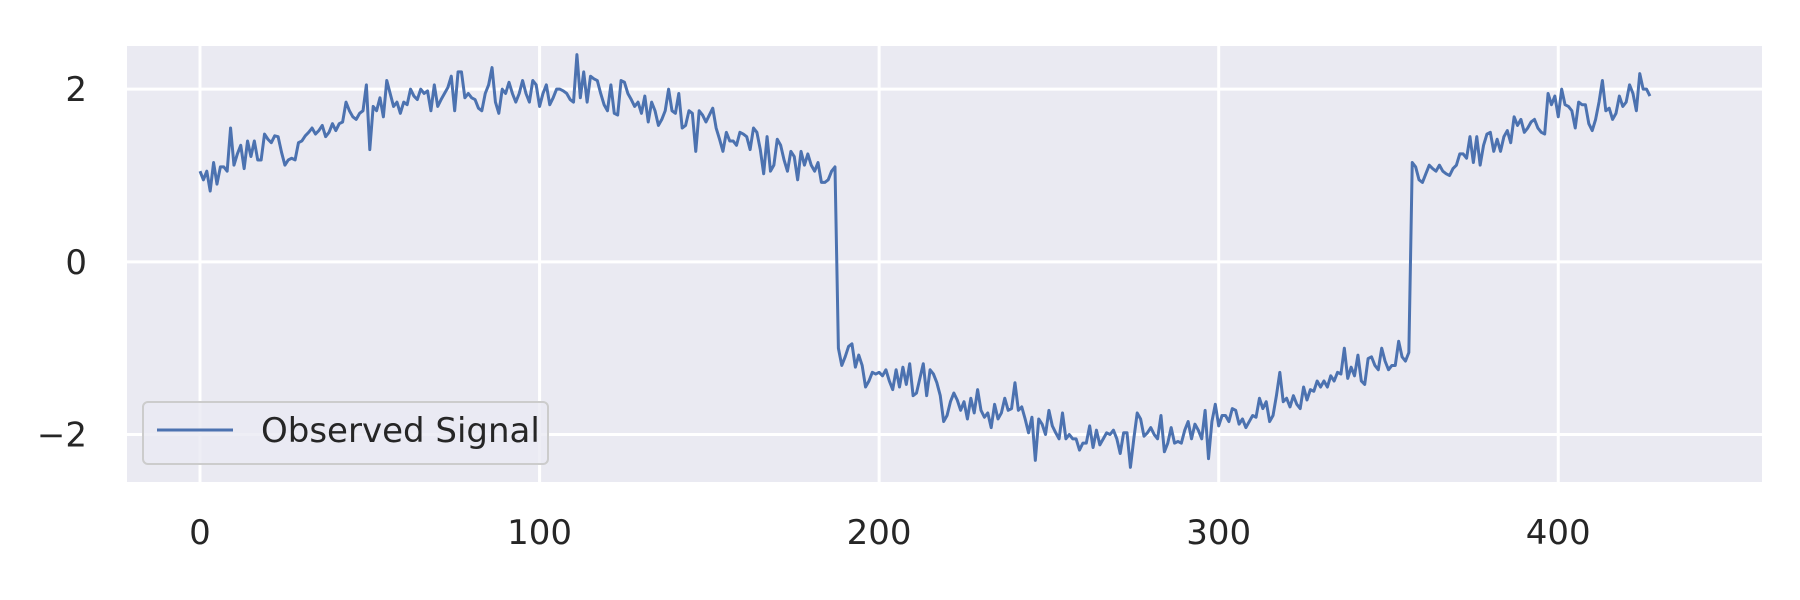 The image size is (1800, 600). What do you see at coordinates (76, 263) in the screenshot?
I see `y-tick-label: 0` at bounding box center [76, 263].